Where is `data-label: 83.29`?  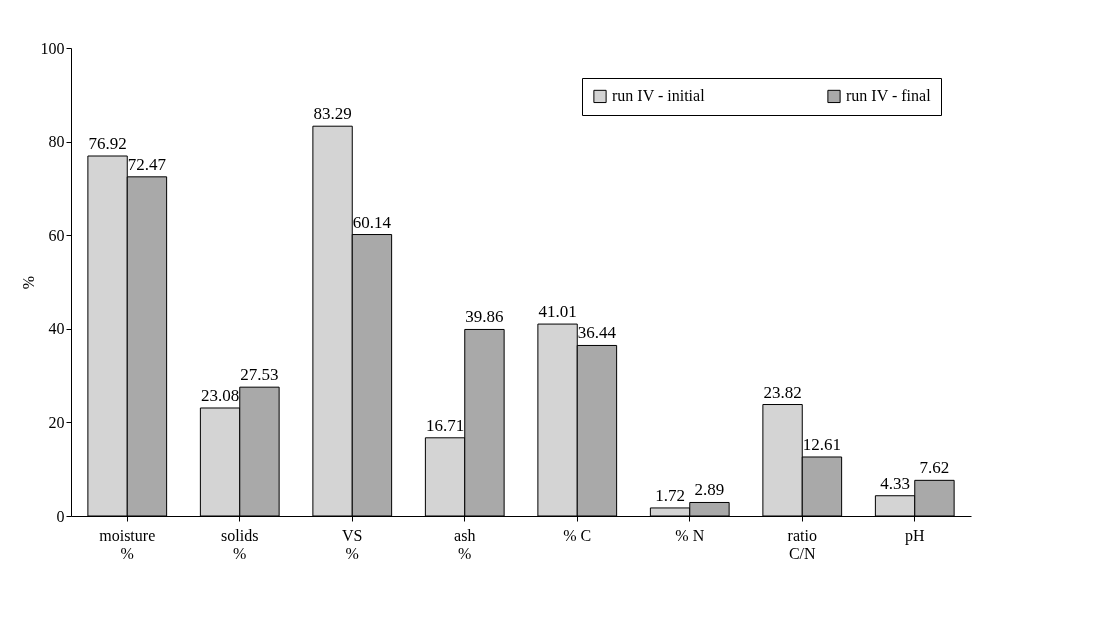 data-label: 83.29 is located at coordinates (332, 114).